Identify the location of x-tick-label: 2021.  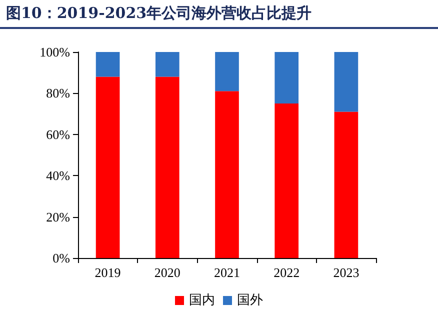
(227, 272).